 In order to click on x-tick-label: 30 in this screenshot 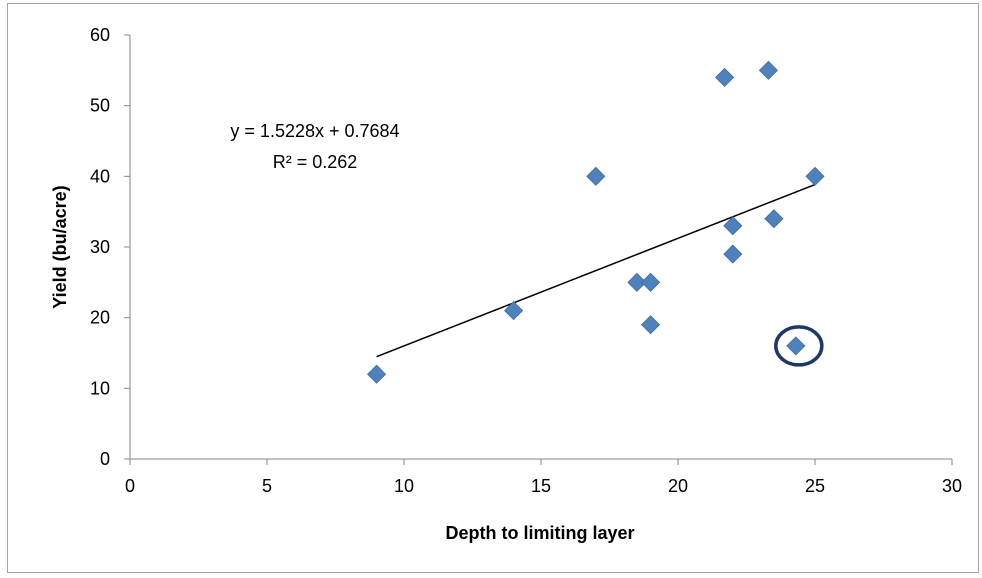, I will do `click(952, 486)`.